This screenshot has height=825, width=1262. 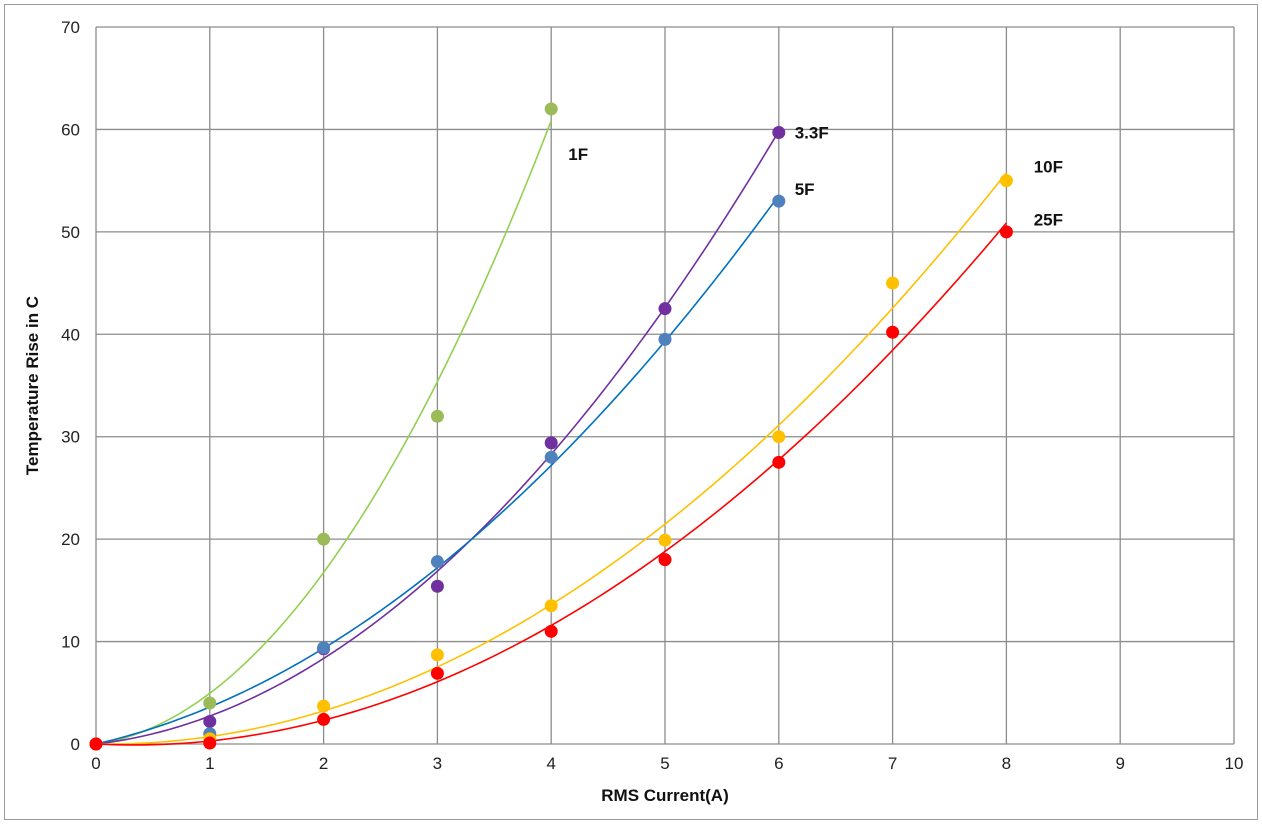 What do you see at coordinates (665, 795) in the screenshot?
I see `x-axis-title: RMS Current(A)` at bounding box center [665, 795].